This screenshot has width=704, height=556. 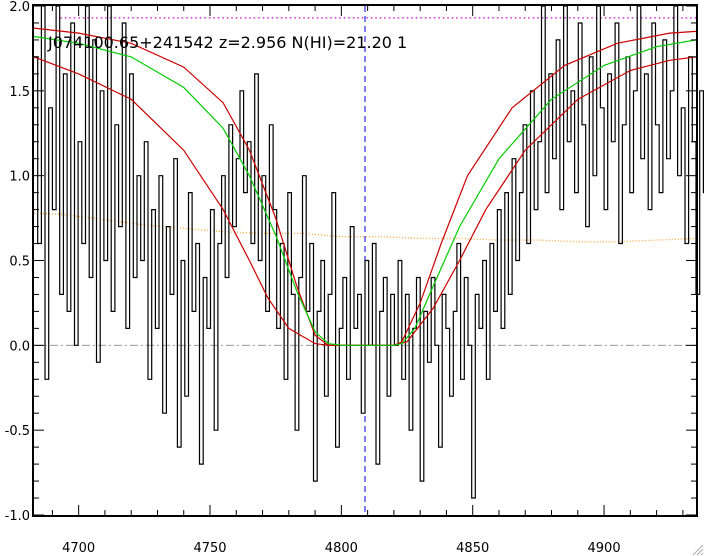 What do you see at coordinates (604, 548) in the screenshot?
I see `x-tick-label: 4900` at bounding box center [604, 548].